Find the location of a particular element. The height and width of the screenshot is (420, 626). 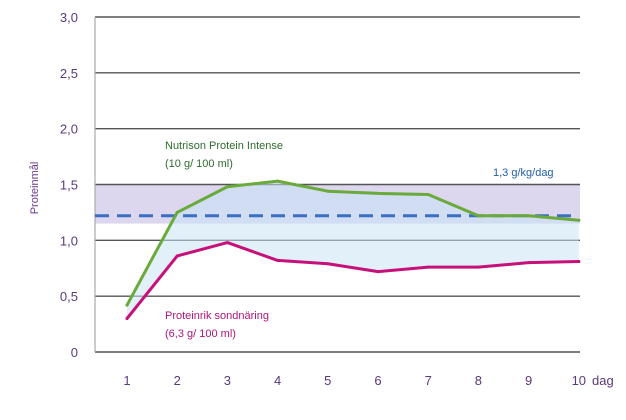

y-tick-label: 2,0 is located at coordinates (69, 129).